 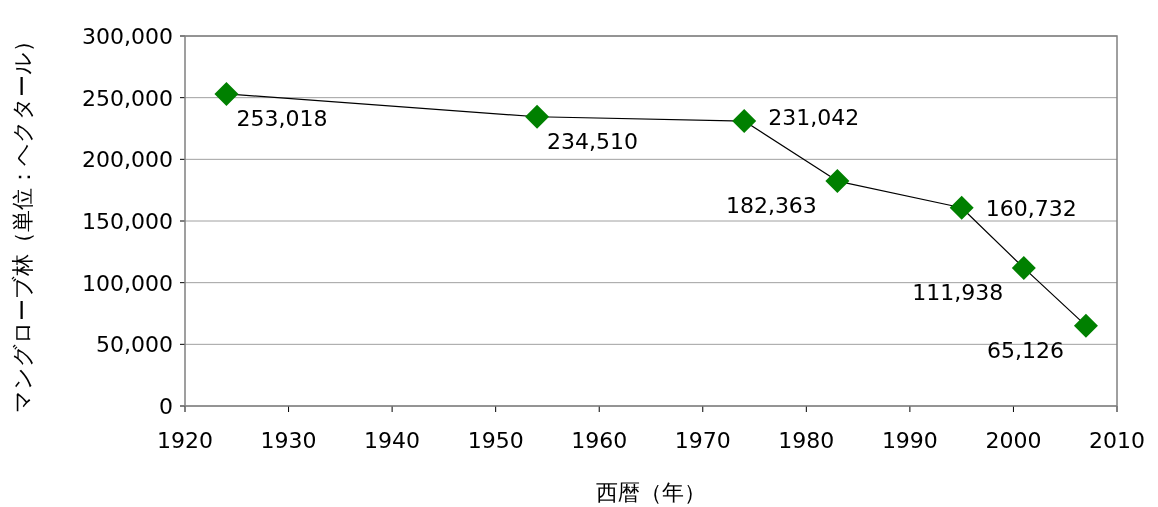 What do you see at coordinates (806, 440) in the screenshot?
I see `x-tick-label: 1980` at bounding box center [806, 440].